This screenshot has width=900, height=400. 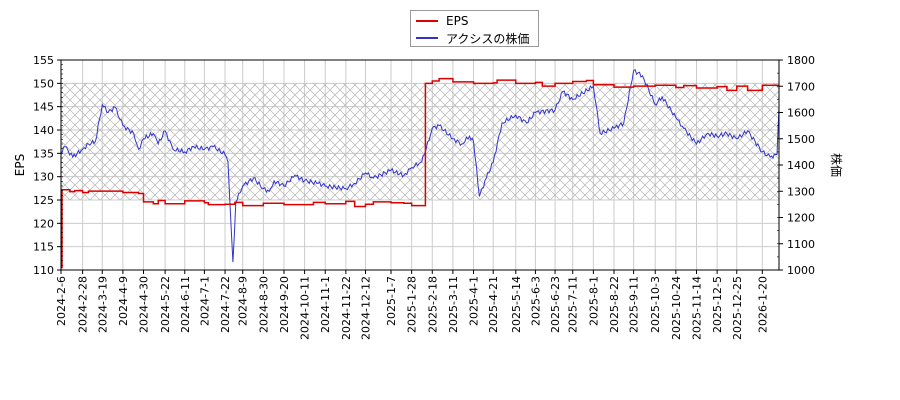 I want to click on left-tick-label: 140, so click(x=43, y=130).